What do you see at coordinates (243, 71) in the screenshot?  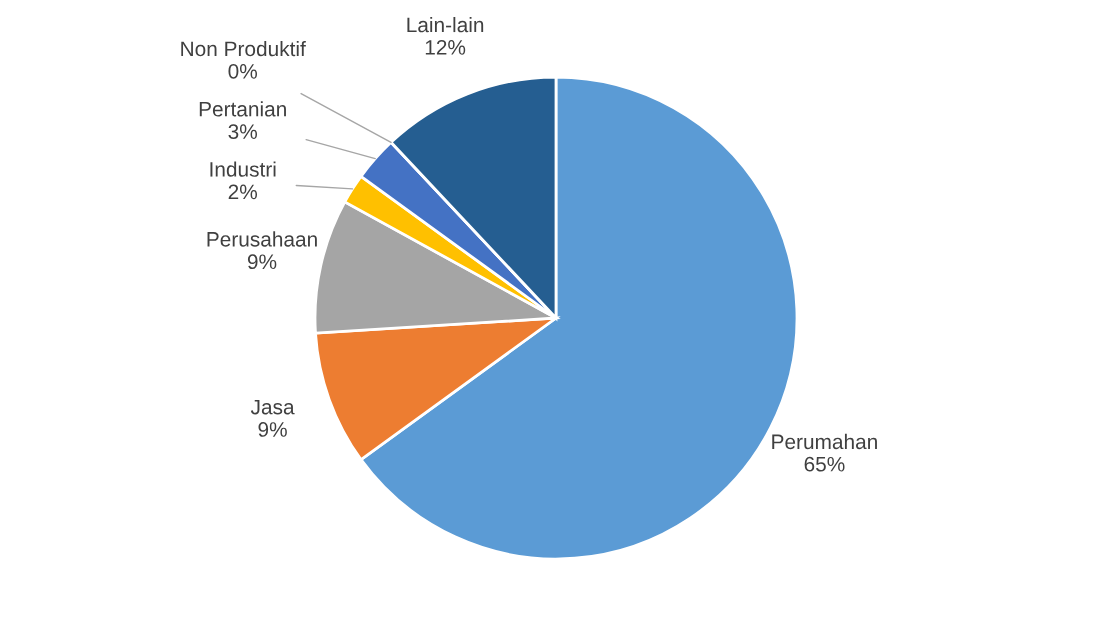 I see `text: 0%` at bounding box center [243, 71].